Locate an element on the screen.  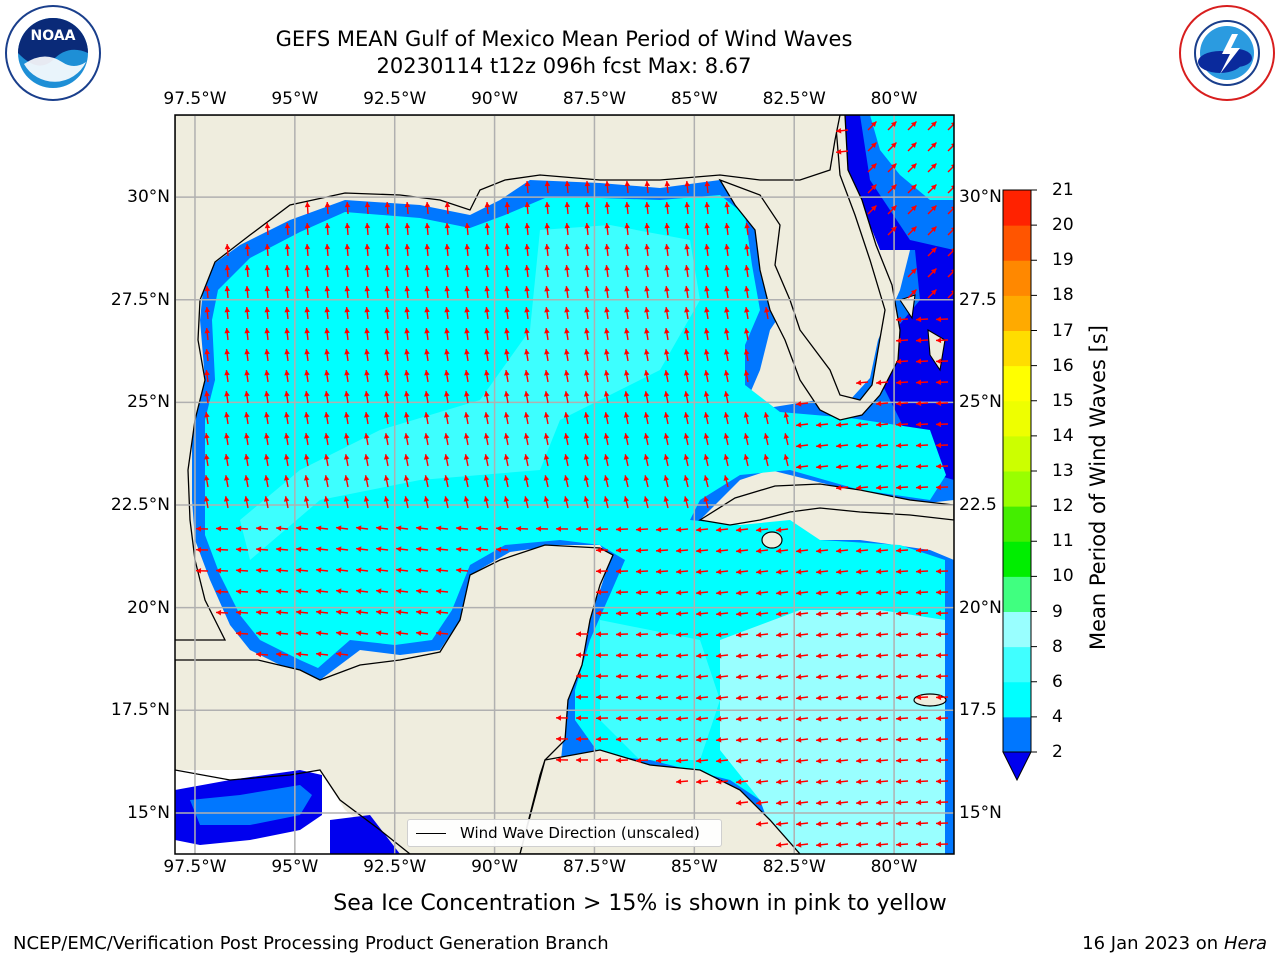
lon-tick-top: 90°W is located at coordinates (495, 99).